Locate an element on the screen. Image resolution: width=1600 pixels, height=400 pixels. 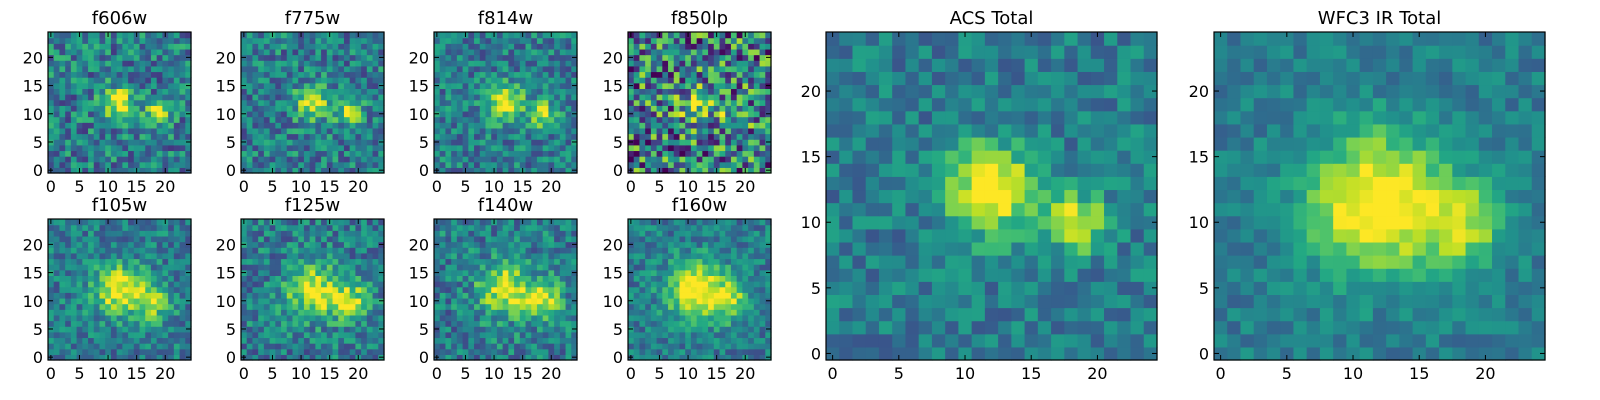
y-tick-label: 10 is located at coordinates (613, 114).